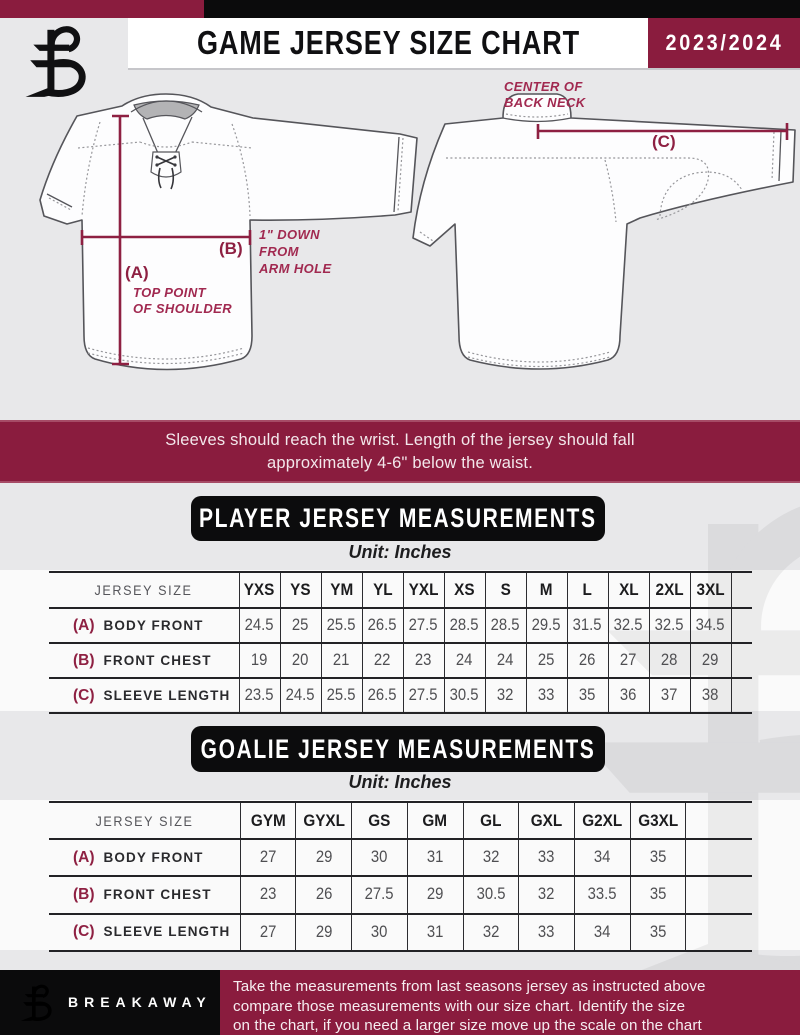 The height and width of the screenshot is (1035, 800). I want to click on size-column-gs: GS, so click(379, 820).